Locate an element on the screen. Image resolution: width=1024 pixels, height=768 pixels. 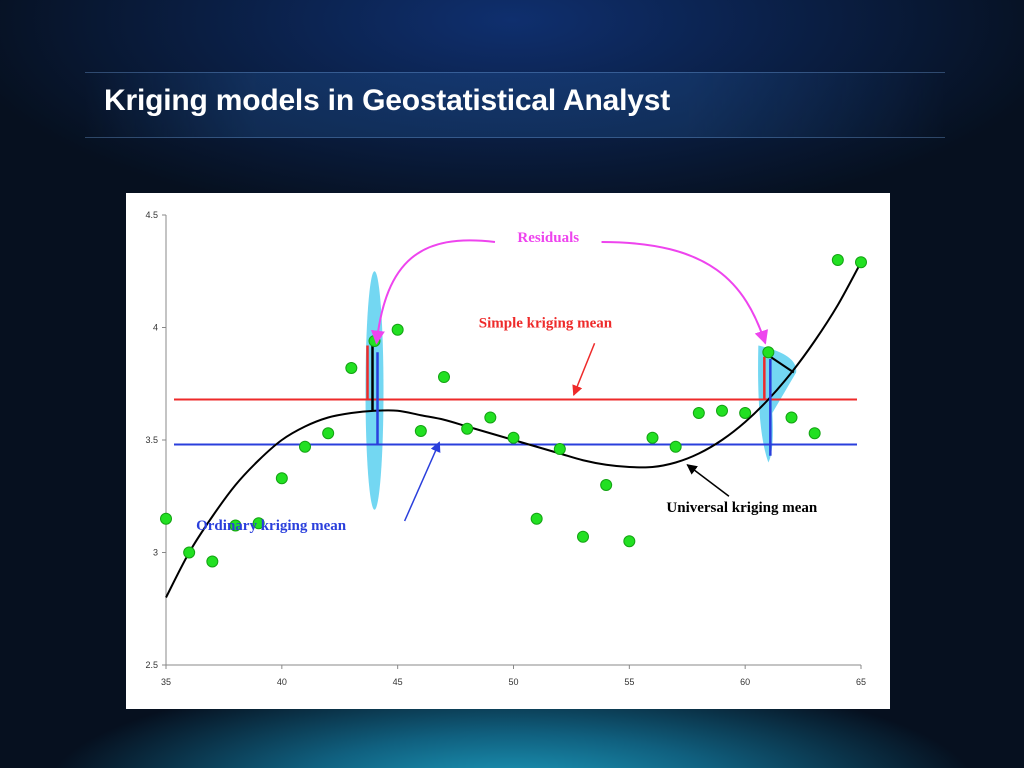
y-tick-label: 3 is located at coordinates (155, 553).